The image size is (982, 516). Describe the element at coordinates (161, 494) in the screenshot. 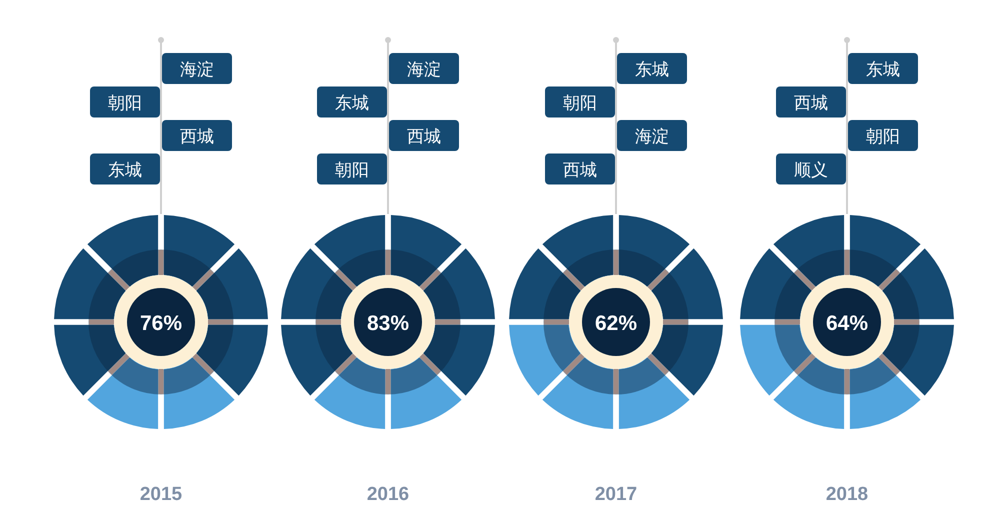

I see `text: 2015` at that location.